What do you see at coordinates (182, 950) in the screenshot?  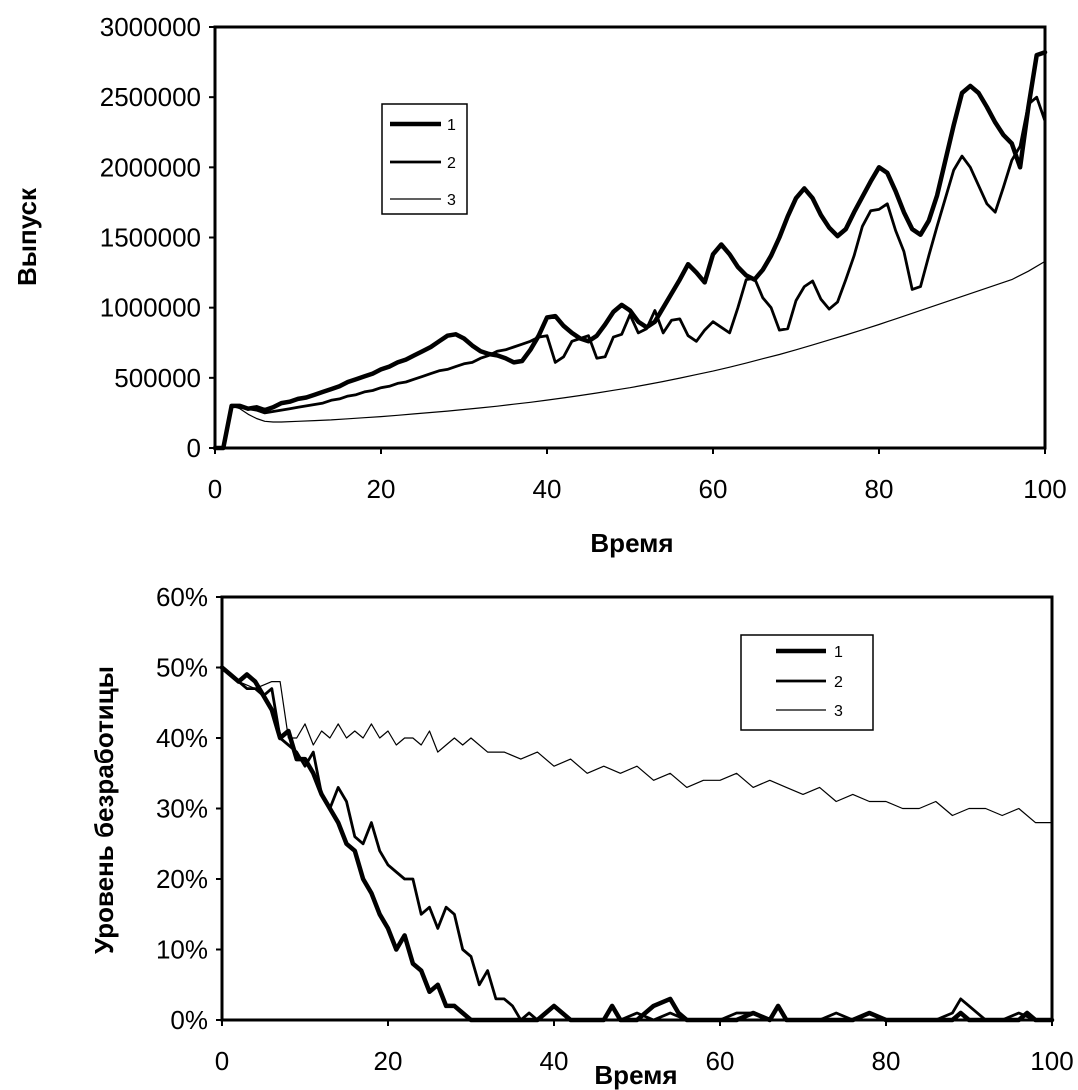 I see `y-tick-label: 10%` at bounding box center [182, 950].